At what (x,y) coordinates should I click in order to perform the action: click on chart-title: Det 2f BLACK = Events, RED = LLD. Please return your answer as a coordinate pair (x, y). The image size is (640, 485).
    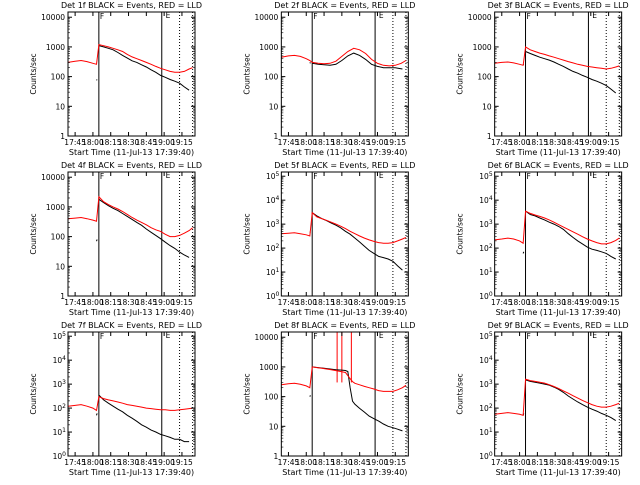
    Looking at the image, I should click on (344, 5).